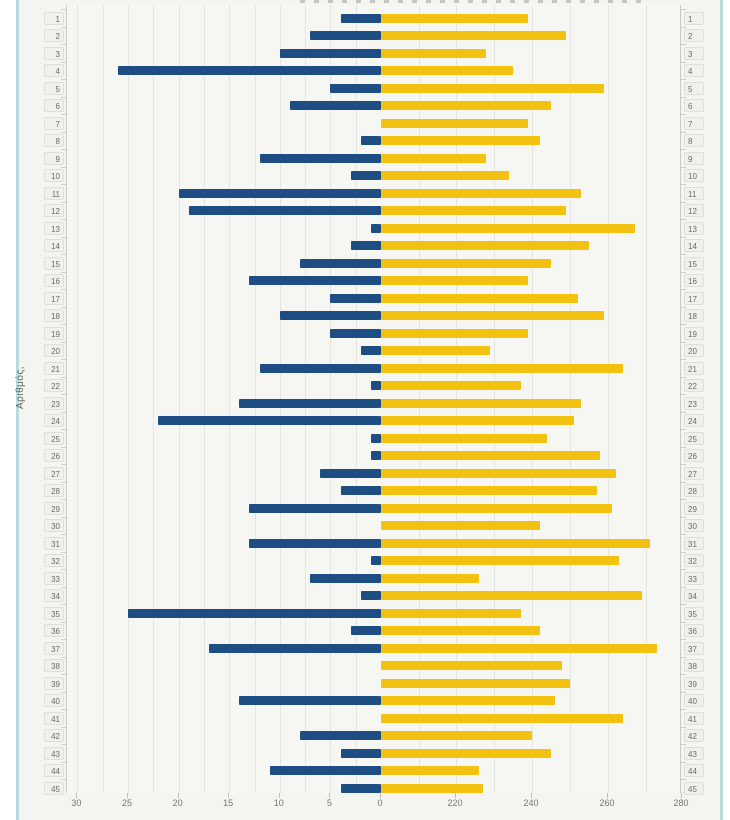 This screenshot has height=820, width=730. What do you see at coordinates (54, 315) in the screenshot?
I see `row-label-left: 18` at bounding box center [54, 315].